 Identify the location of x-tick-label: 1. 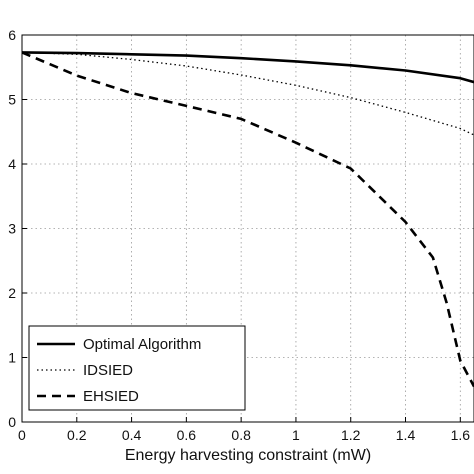
(296, 435).